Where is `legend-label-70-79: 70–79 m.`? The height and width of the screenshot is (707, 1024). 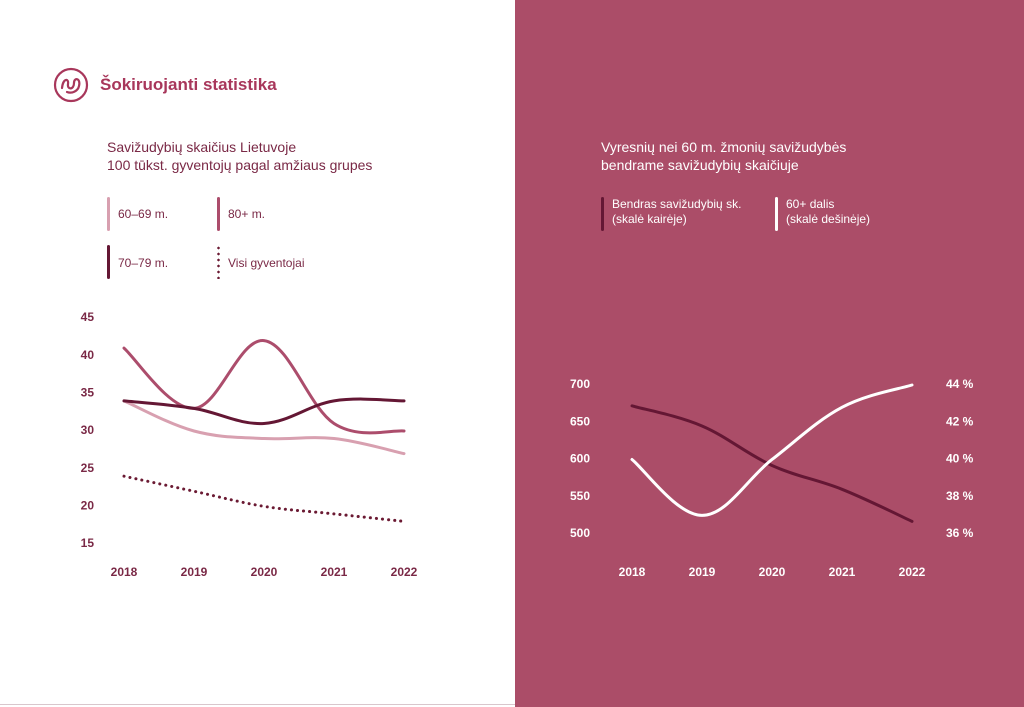
legend-label-70-79: 70–79 m. is located at coordinates (143, 263).